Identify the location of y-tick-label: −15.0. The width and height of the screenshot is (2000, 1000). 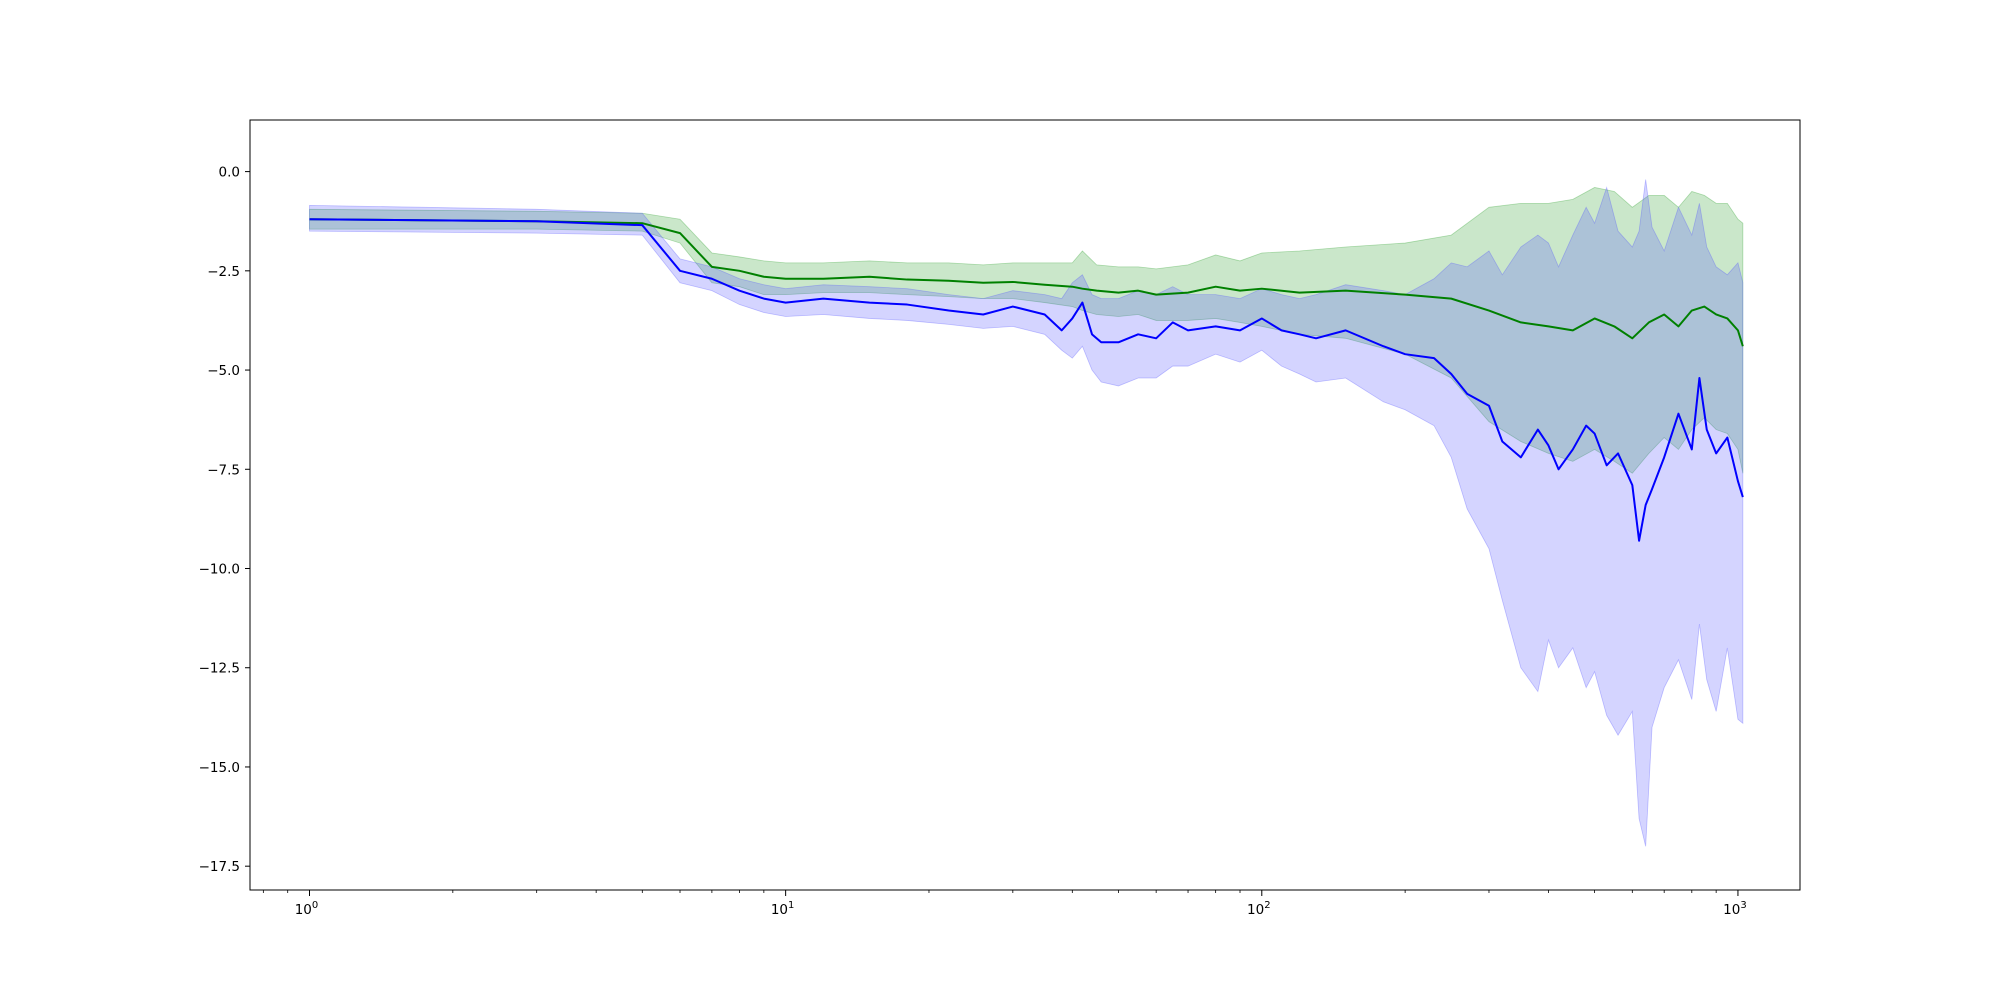
(219, 768).